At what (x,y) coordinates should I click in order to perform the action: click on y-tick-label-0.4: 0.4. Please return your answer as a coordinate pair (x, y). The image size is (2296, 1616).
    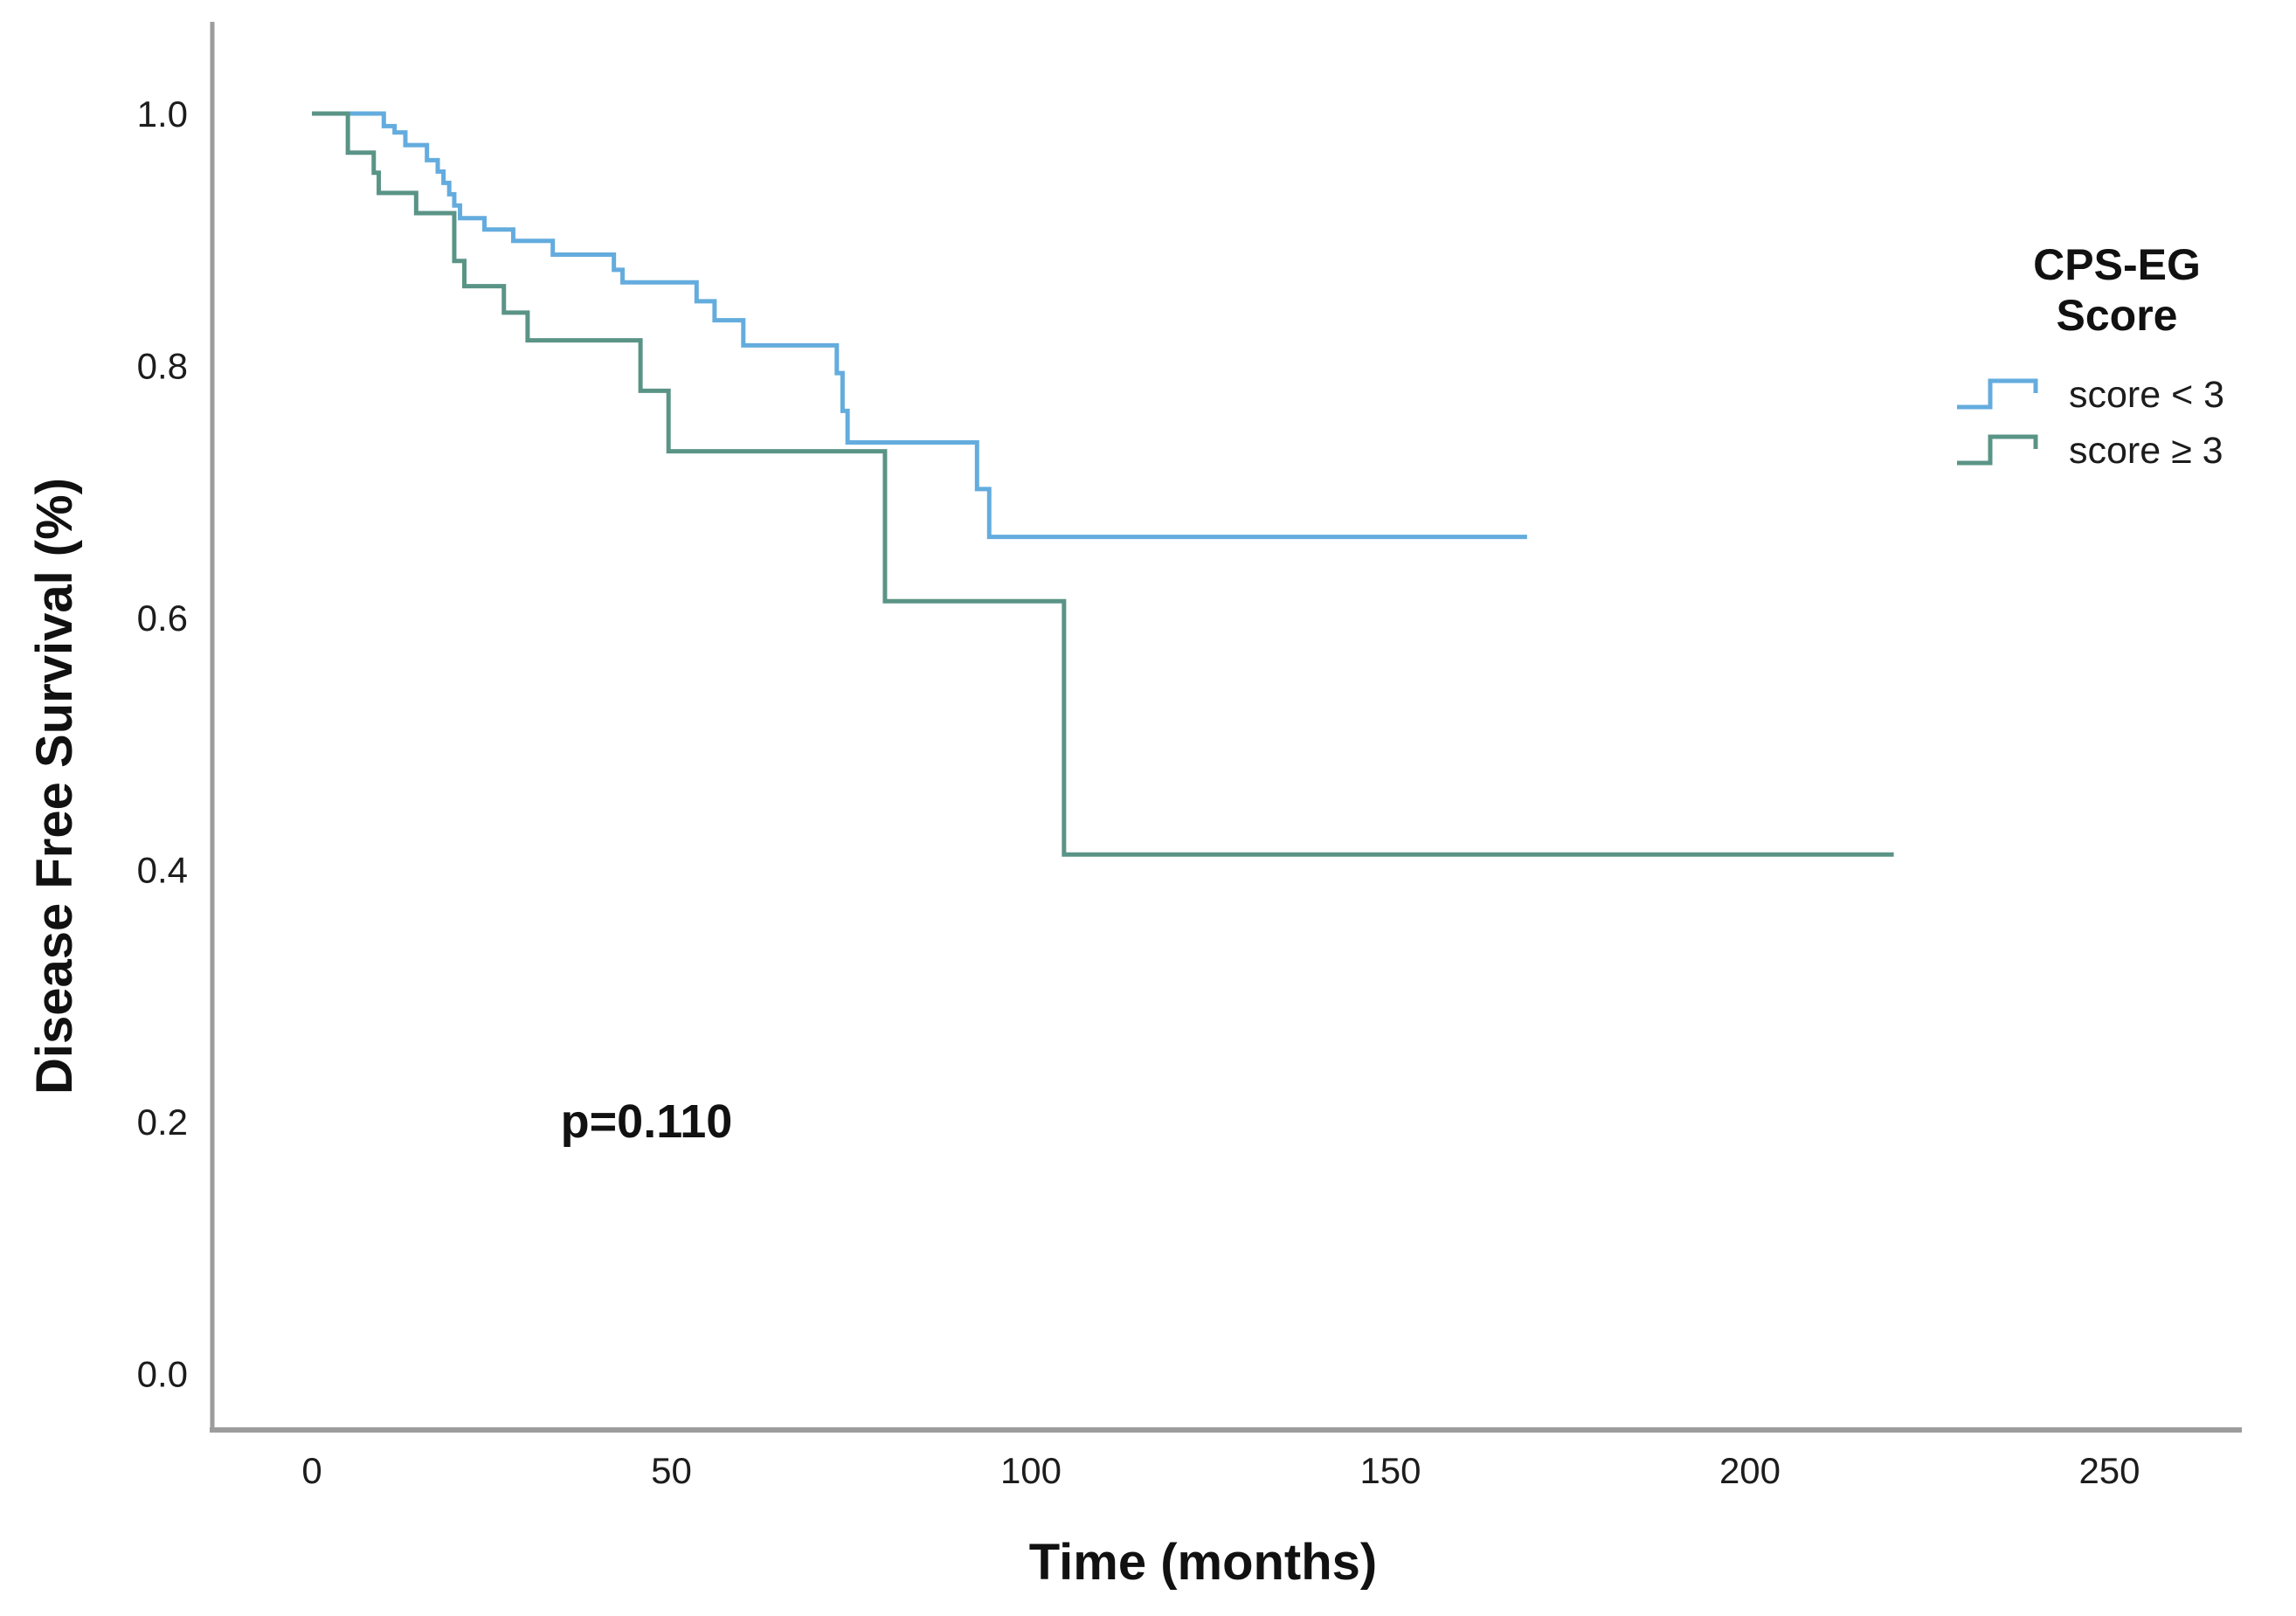
    Looking at the image, I should click on (162, 870).